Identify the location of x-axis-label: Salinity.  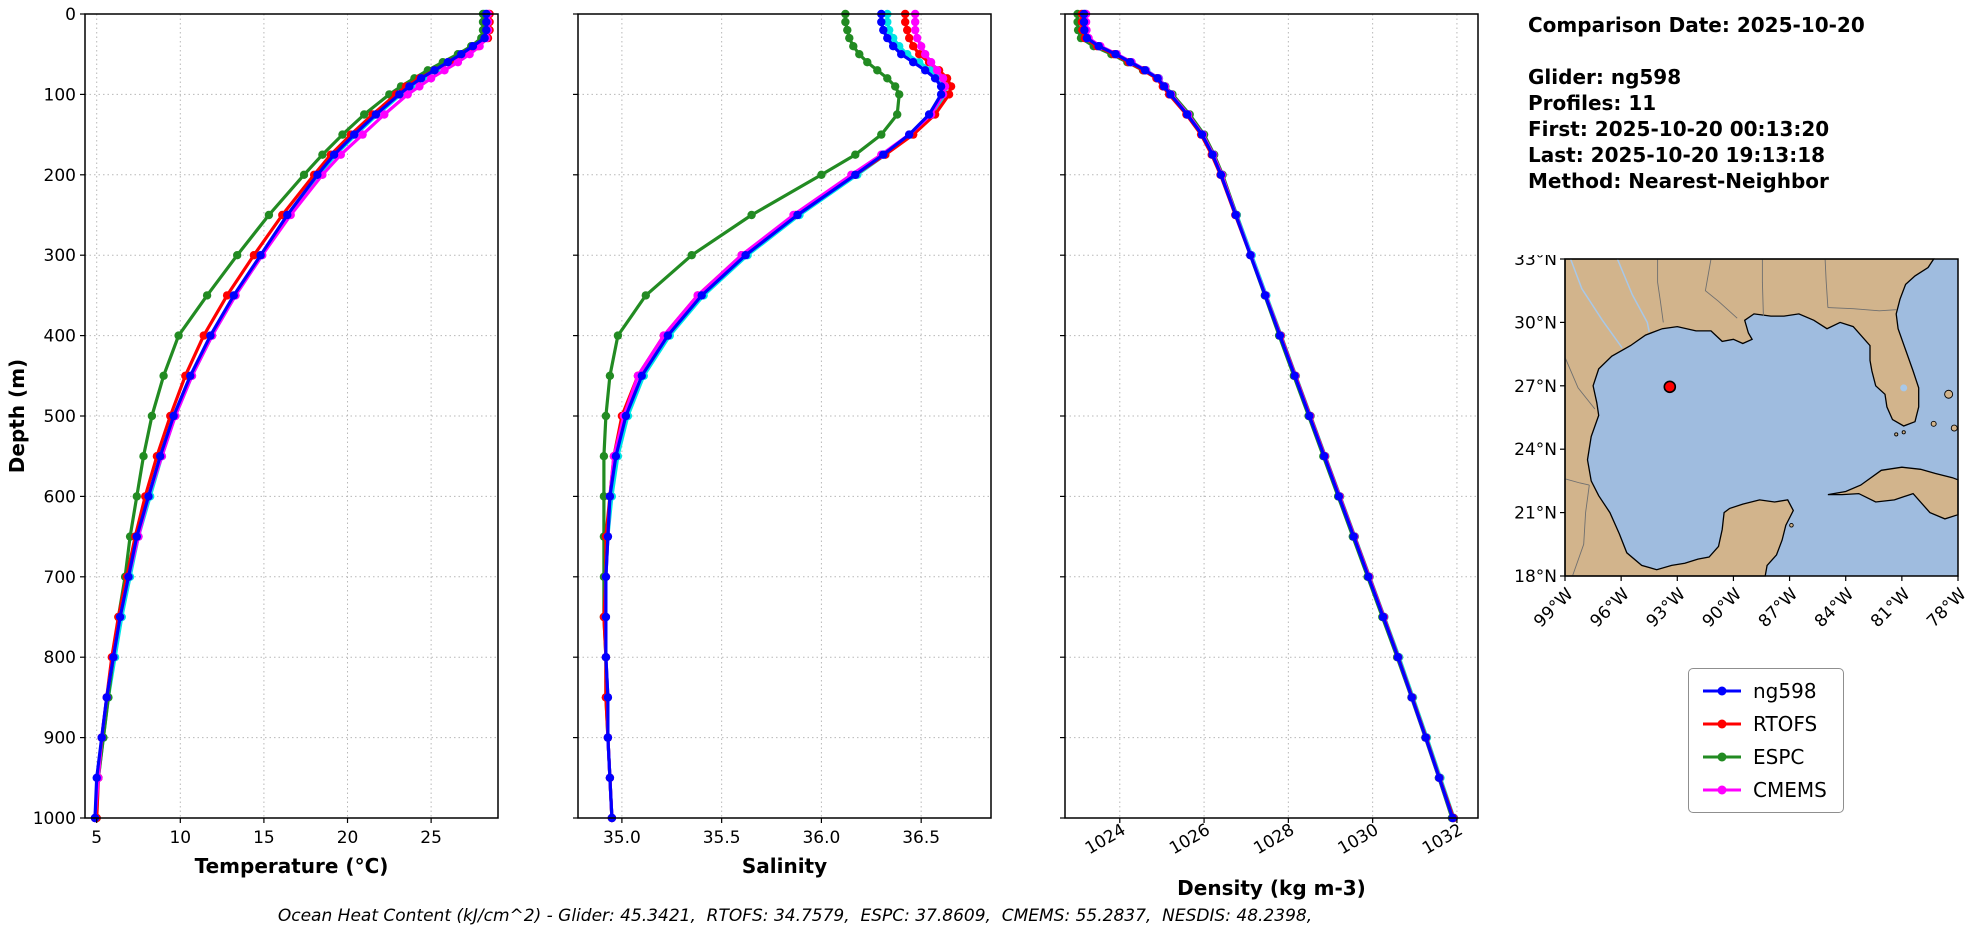
(784, 866).